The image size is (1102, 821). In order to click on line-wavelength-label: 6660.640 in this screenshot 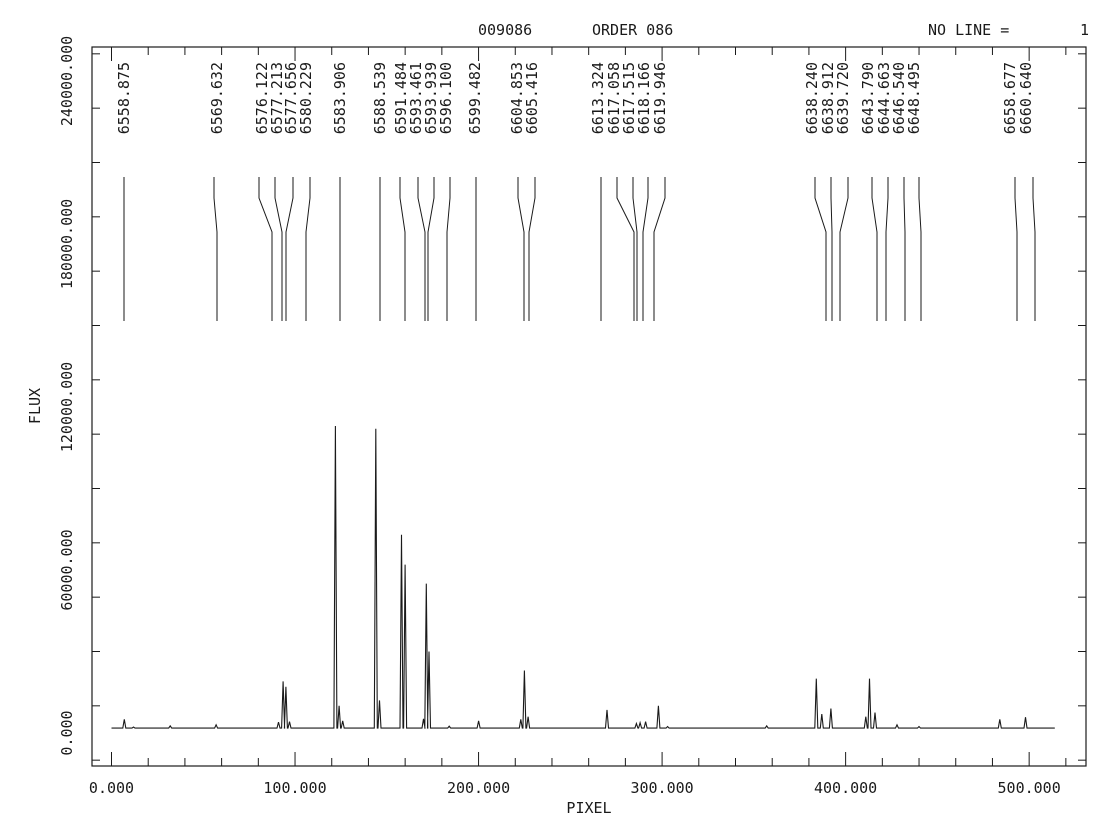, I will do `click(1026, 98)`.